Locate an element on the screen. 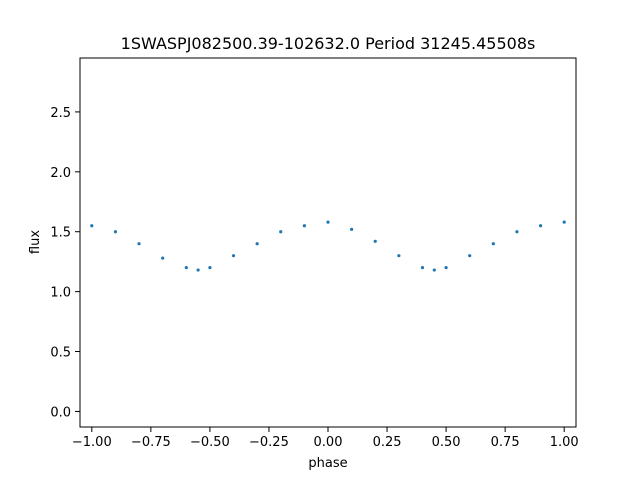  y-tick-label: 2.5 is located at coordinates (60, 113).